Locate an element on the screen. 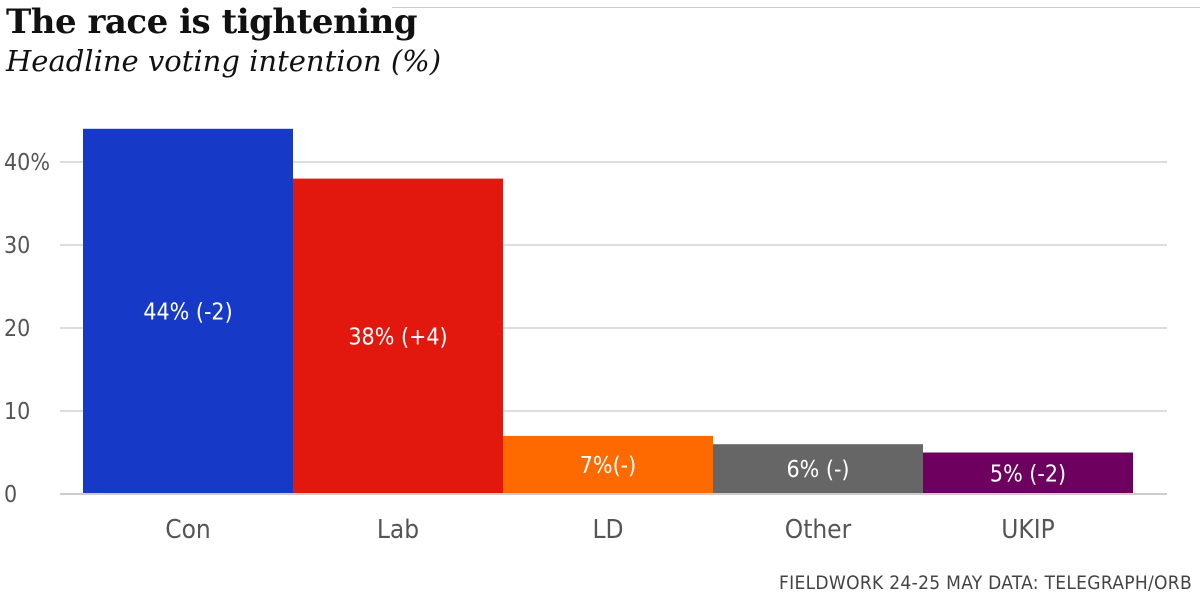 The width and height of the screenshot is (1200, 600). y-tick-label-0: 0 is located at coordinates (10, 495).